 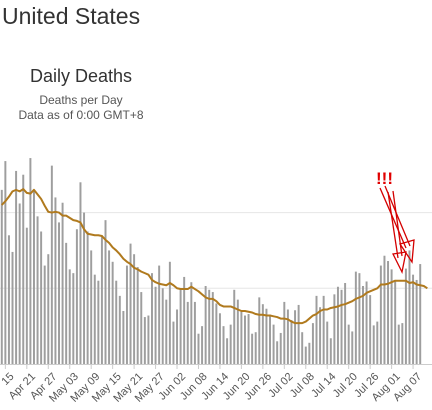 I want to click on chart-subtitle-block: Deaths per Day Data as of 0:00 GMT+8, so click(x=81, y=108).